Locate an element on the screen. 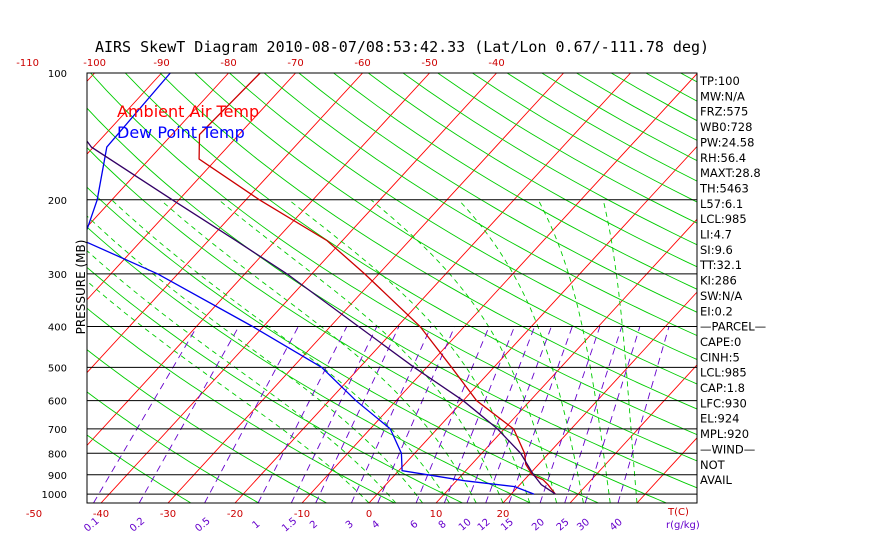 This screenshot has height=560, width=870. stability-index-label: CINH:5 is located at coordinates (720, 357).